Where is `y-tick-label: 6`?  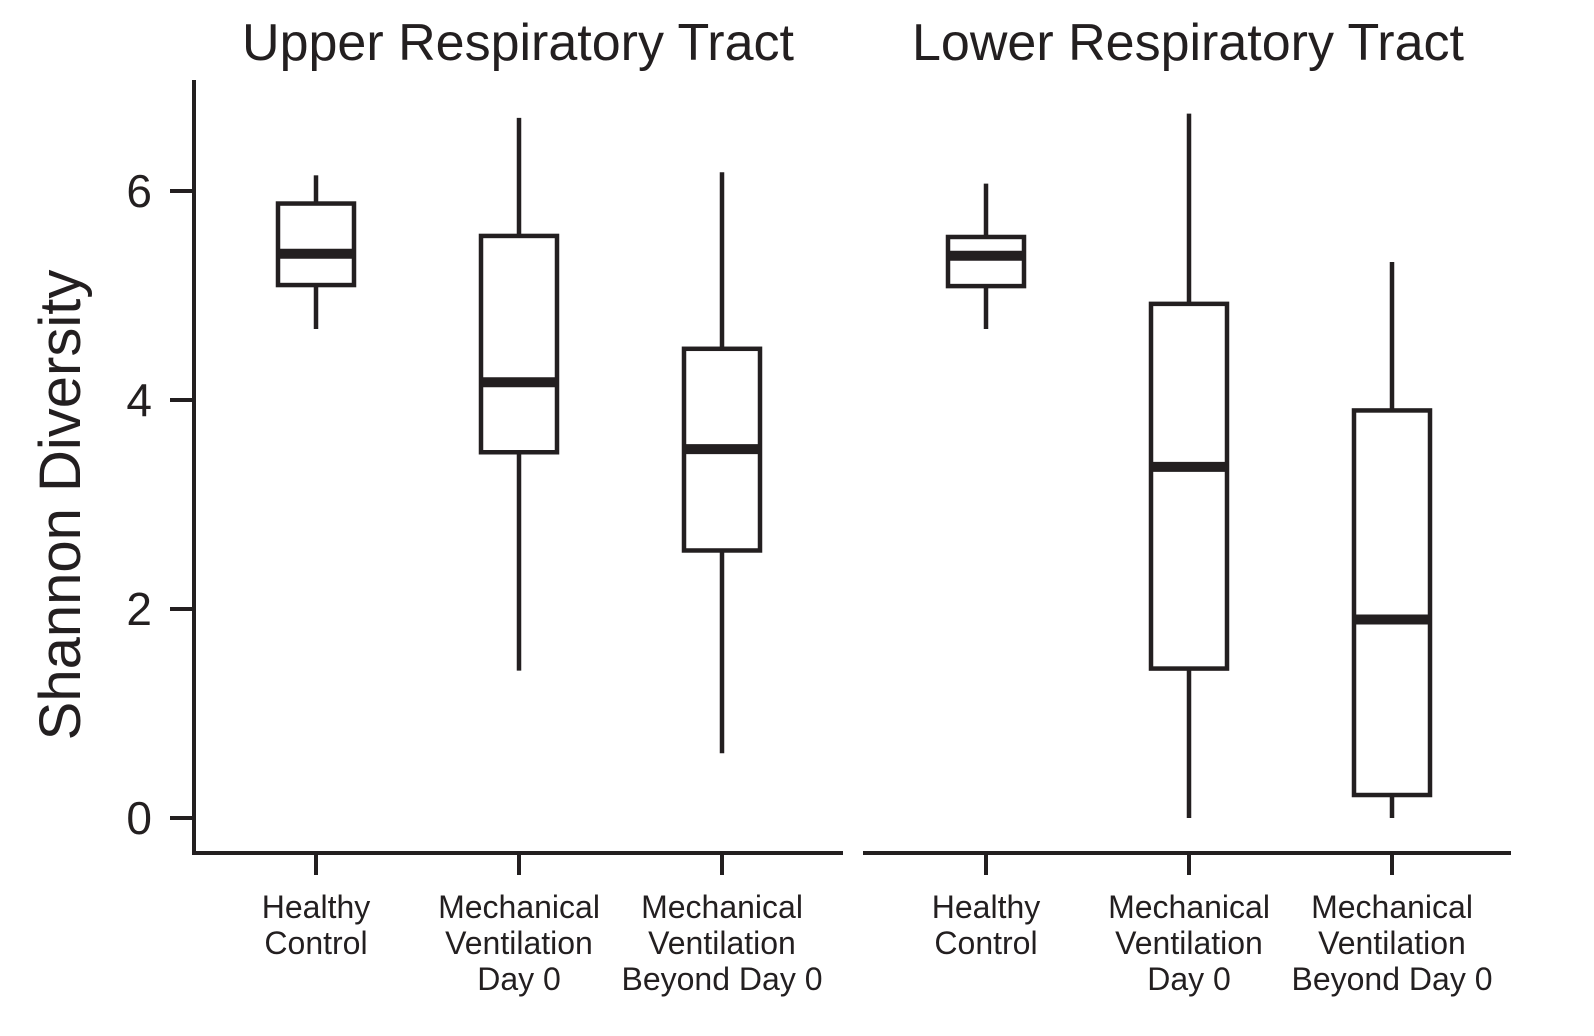
y-tick-label: 6 is located at coordinates (139, 191).